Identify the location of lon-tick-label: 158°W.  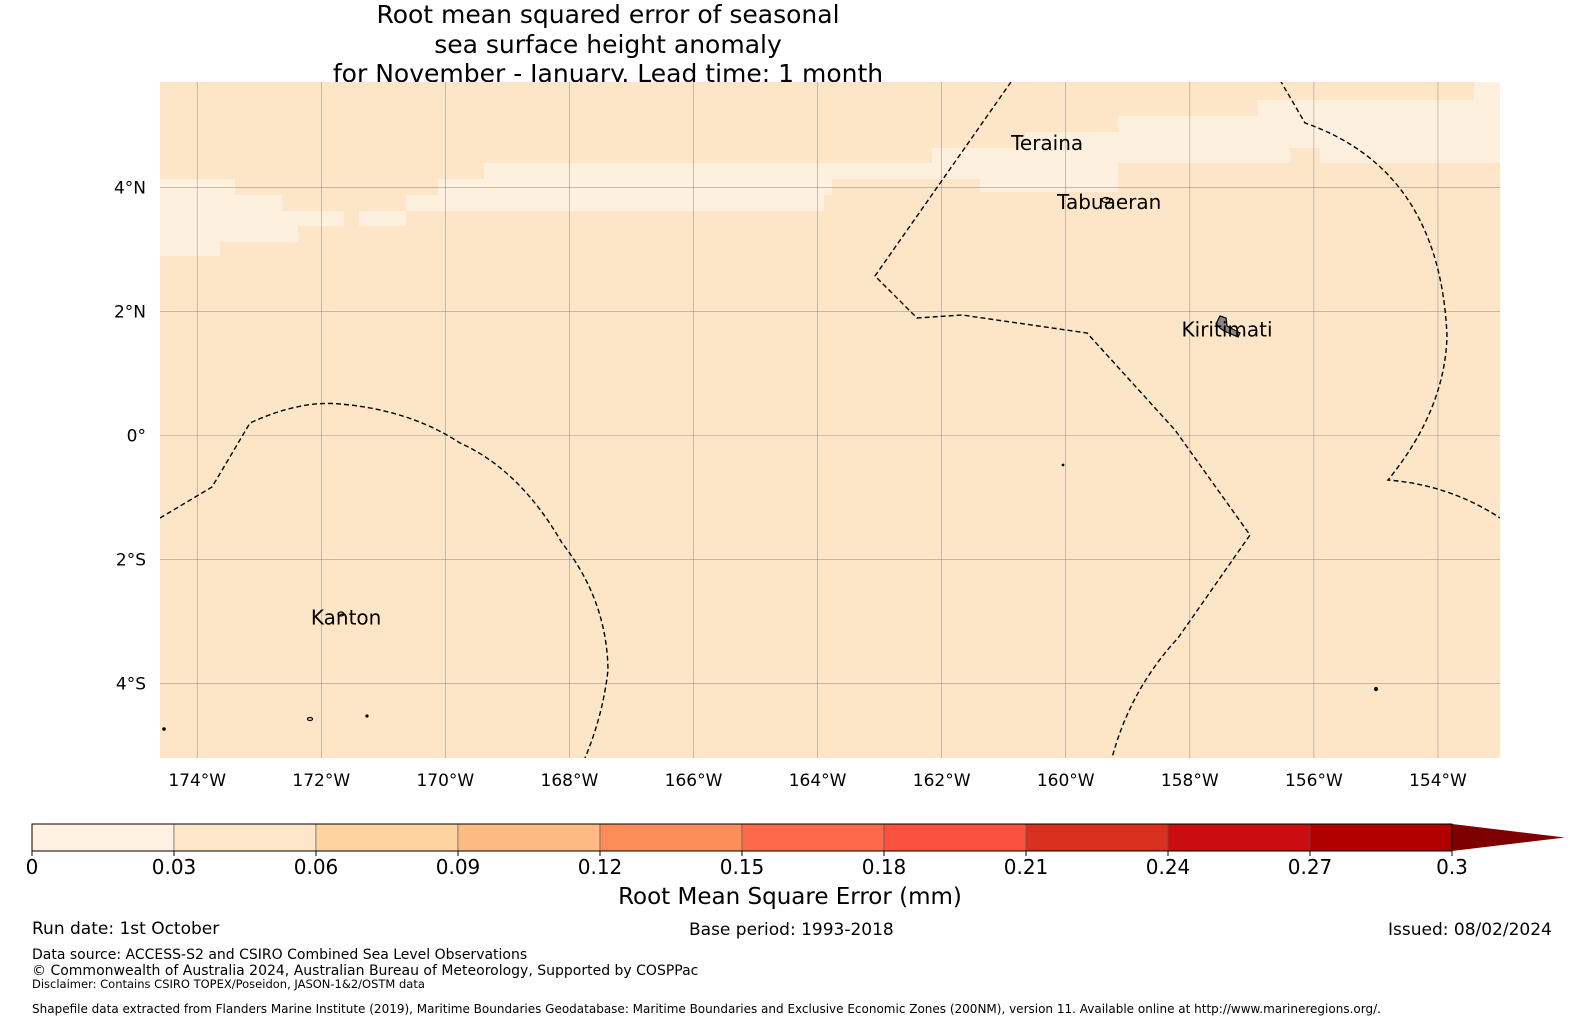
(1190, 781).